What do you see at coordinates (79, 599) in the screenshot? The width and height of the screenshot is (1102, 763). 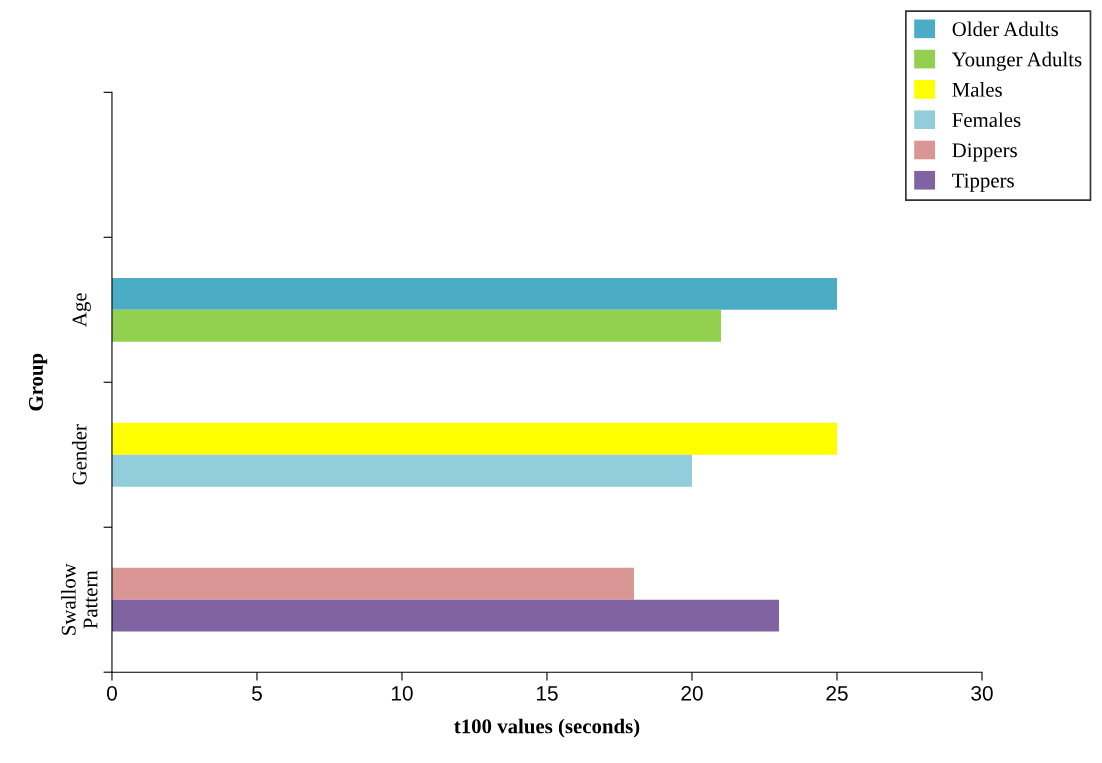 I see `y-tick-label: Swallow Pattern` at bounding box center [79, 599].